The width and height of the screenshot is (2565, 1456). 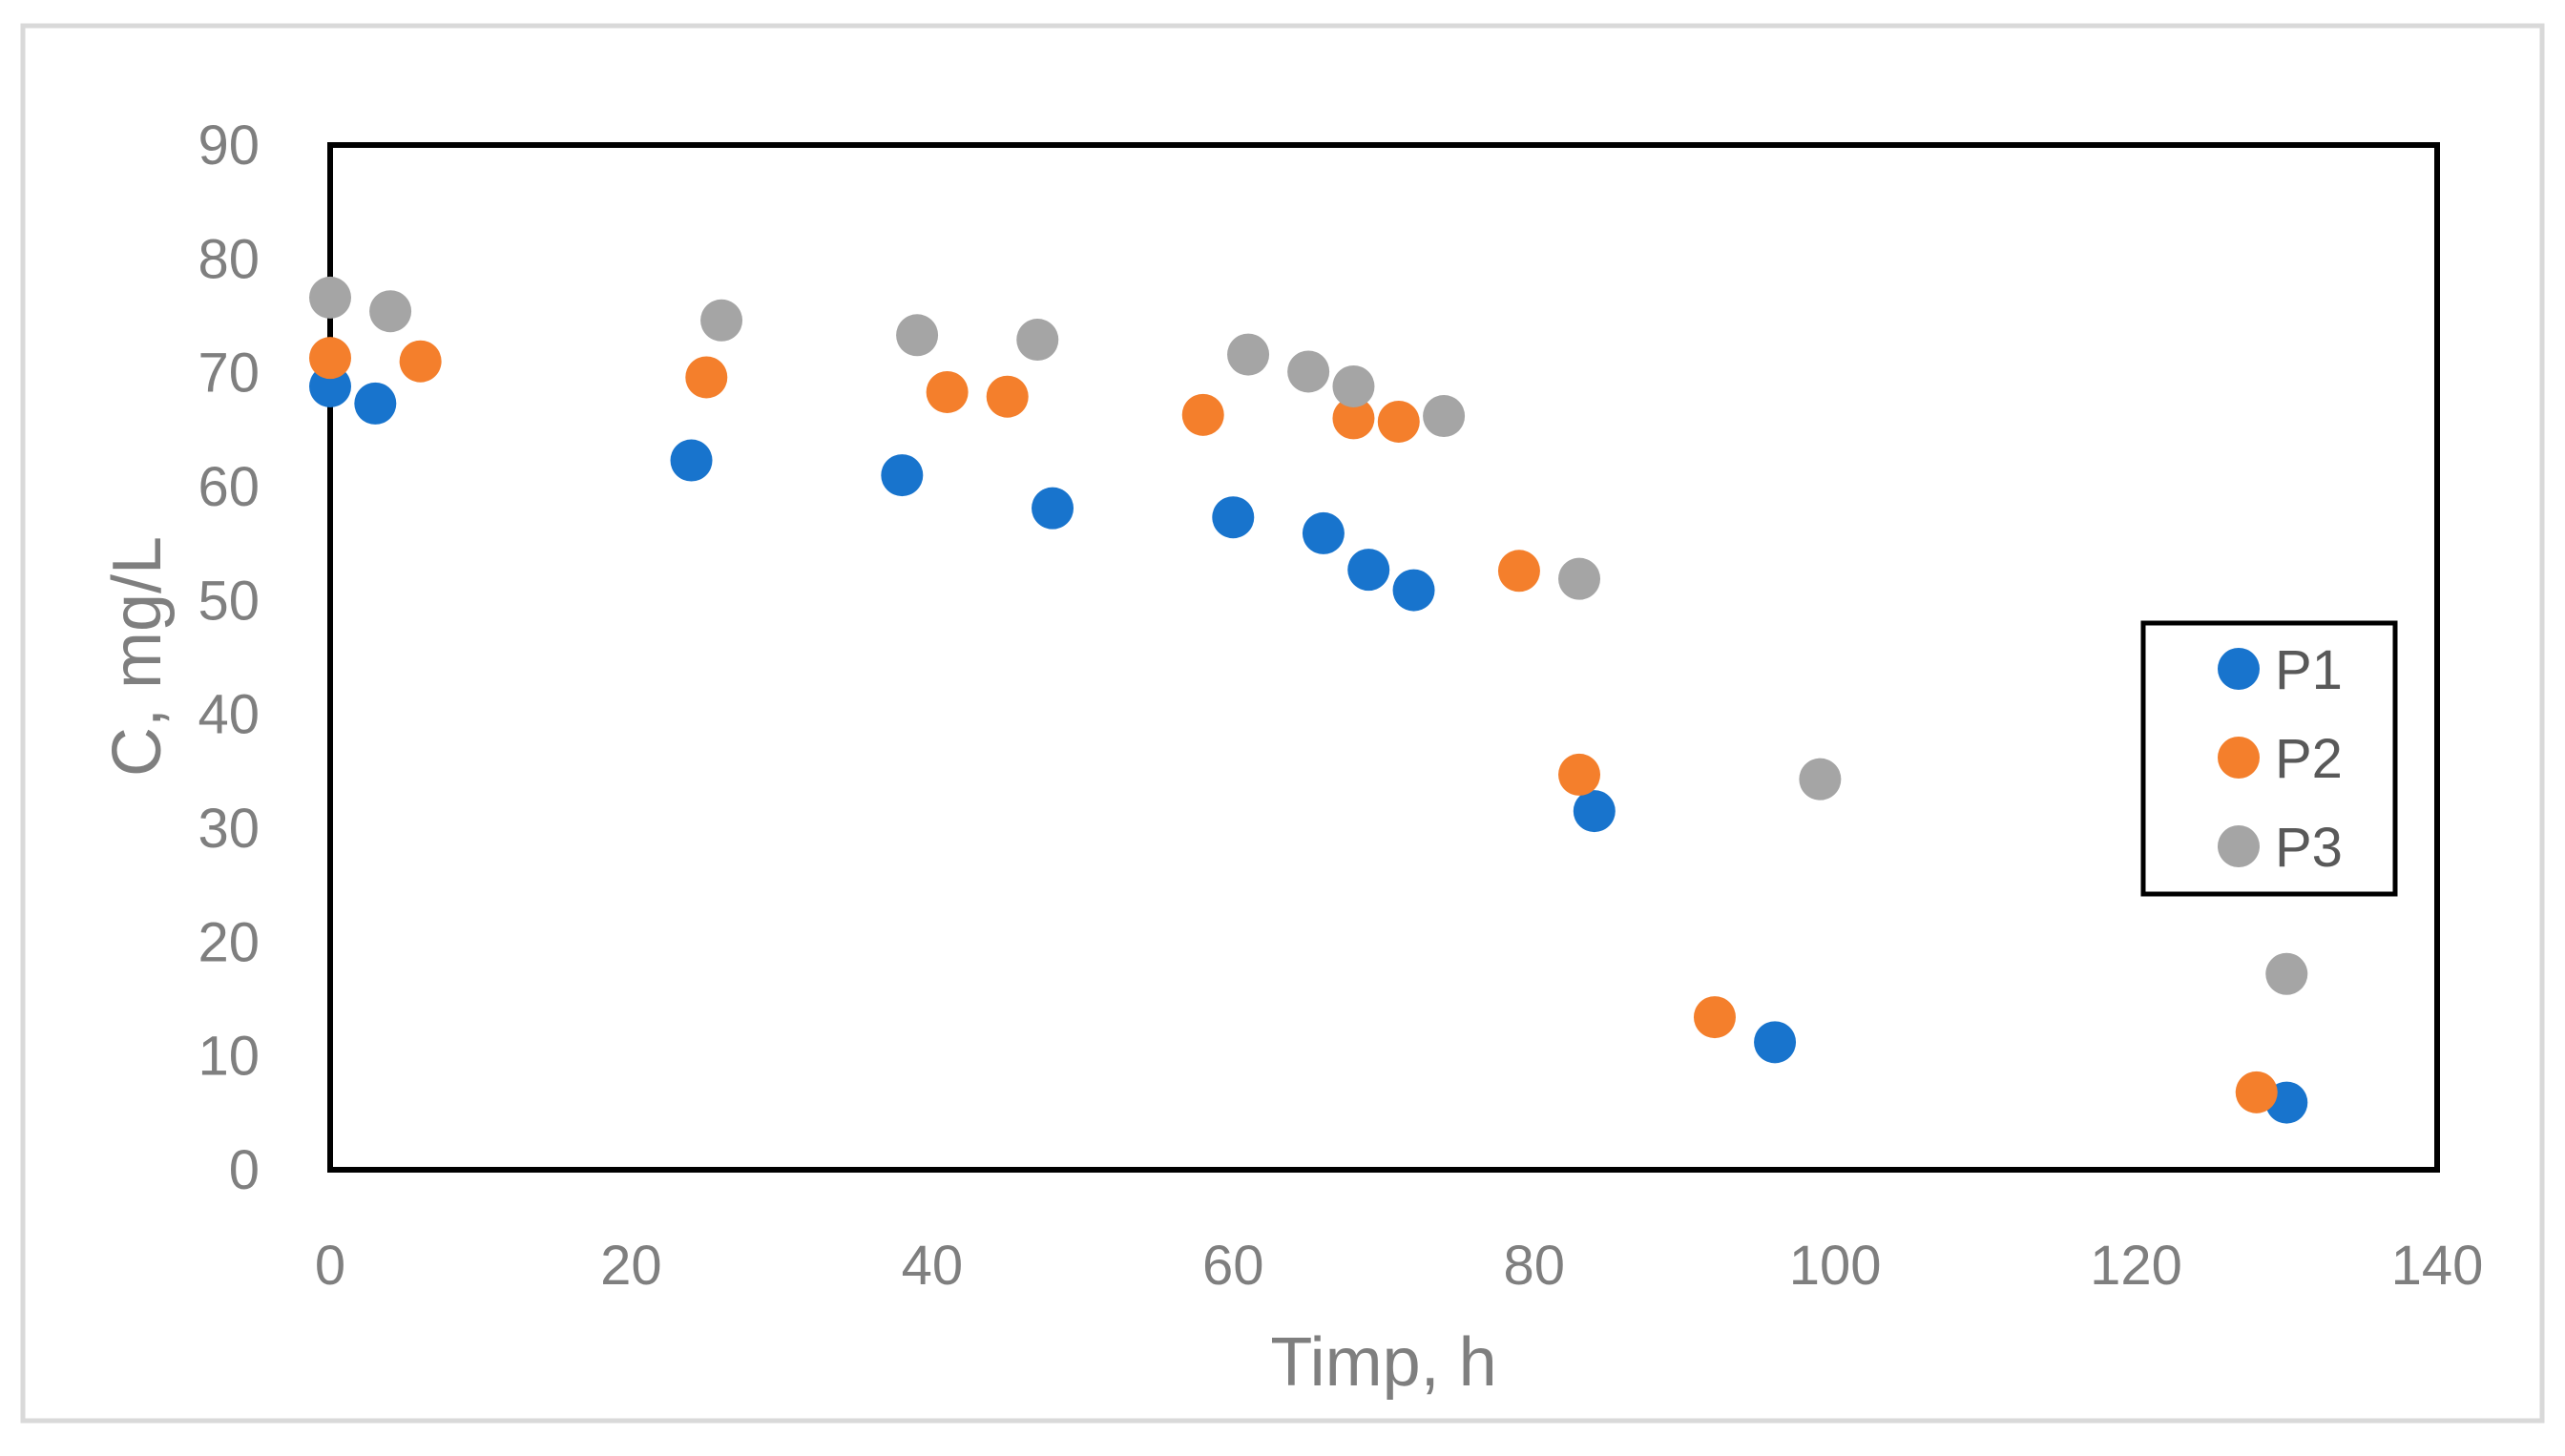 What do you see at coordinates (933, 1266) in the screenshot?
I see `x-tick-label: 40` at bounding box center [933, 1266].